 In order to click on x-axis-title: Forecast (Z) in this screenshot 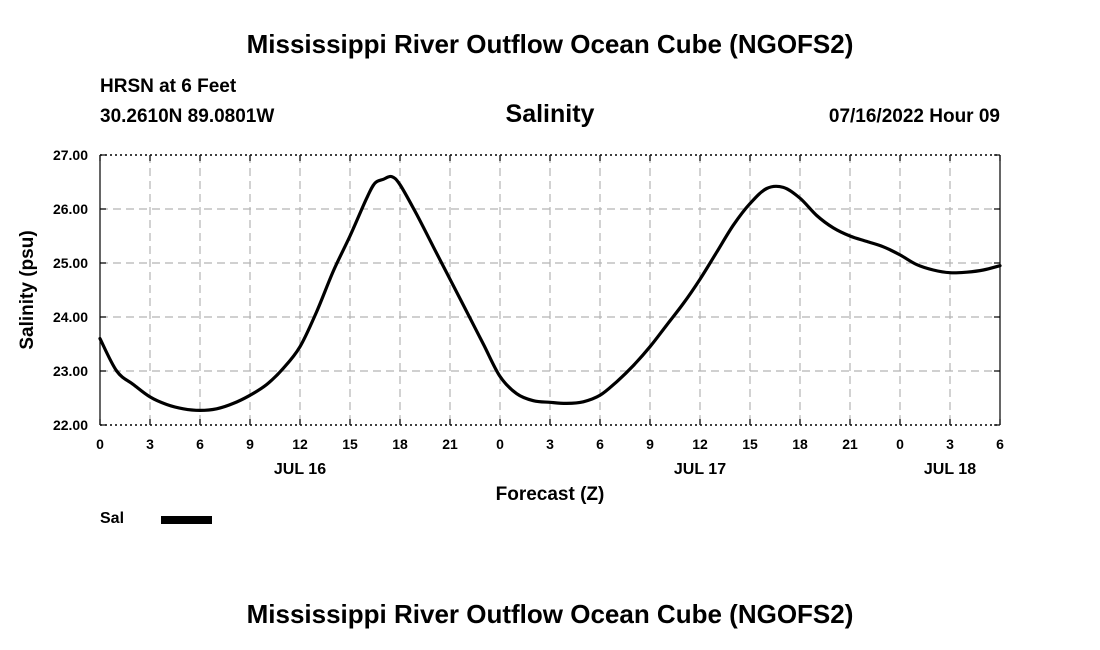, I will do `click(550, 494)`.